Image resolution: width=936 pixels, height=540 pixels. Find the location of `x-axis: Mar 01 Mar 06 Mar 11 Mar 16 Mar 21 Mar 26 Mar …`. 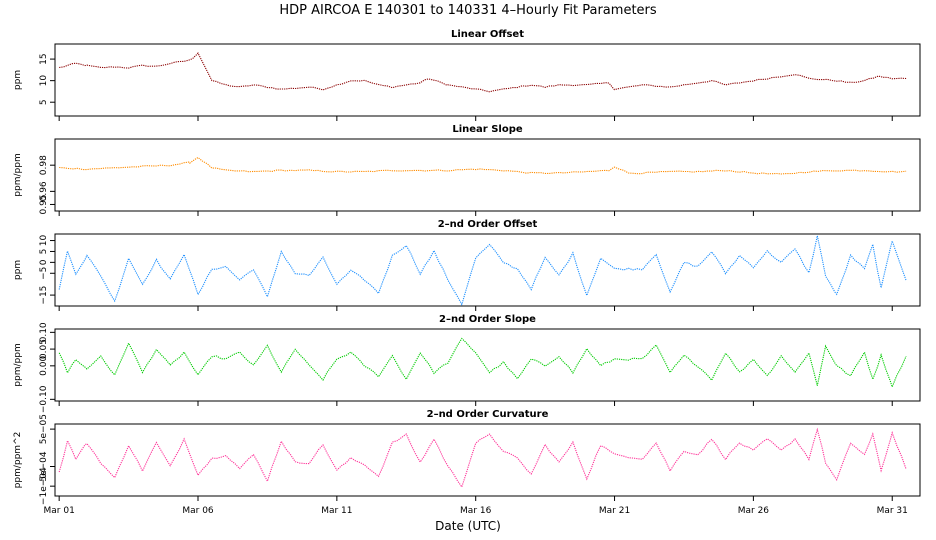

x-axis: Mar 01 Mar 06 Mar 11 Mar 16 Mar 21 Mar 26 Mar … is located at coordinates (476, 511).